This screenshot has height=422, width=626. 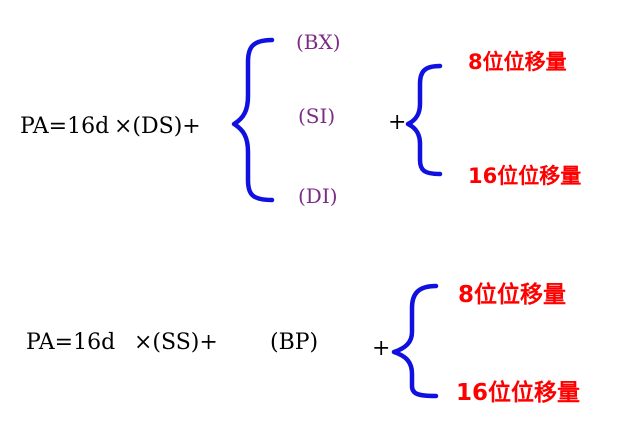 I want to click on formula1-displacement-8bit: 8位位移量, so click(x=517, y=62).